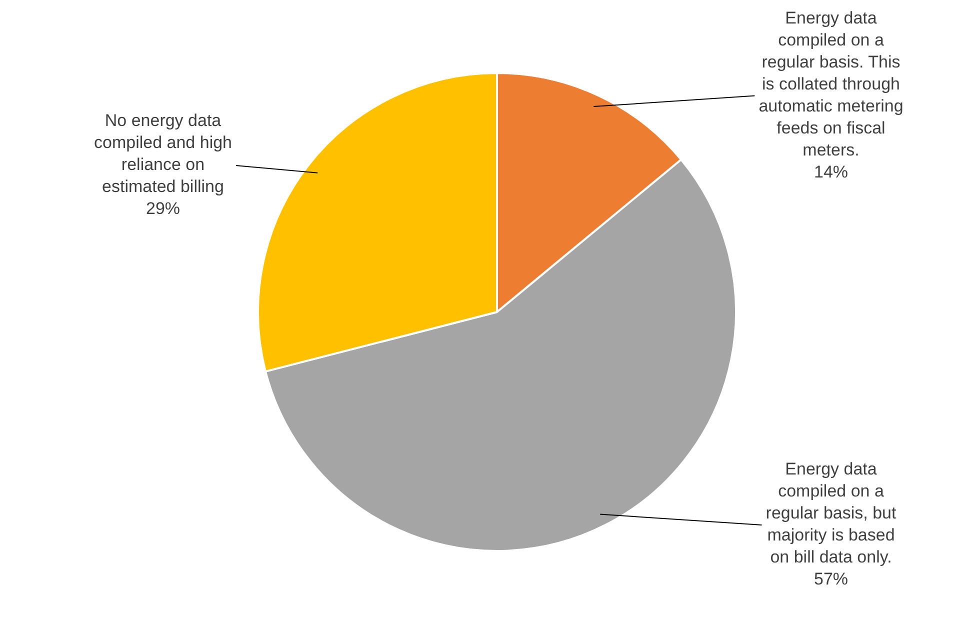 This screenshot has width=964, height=618. What do you see at coordinates (831, 513) in the screenshot?
I see `slice-label: Energy data compiled on a regular basis, but majority is based on bill data only.` at bounding box center [831, 513].